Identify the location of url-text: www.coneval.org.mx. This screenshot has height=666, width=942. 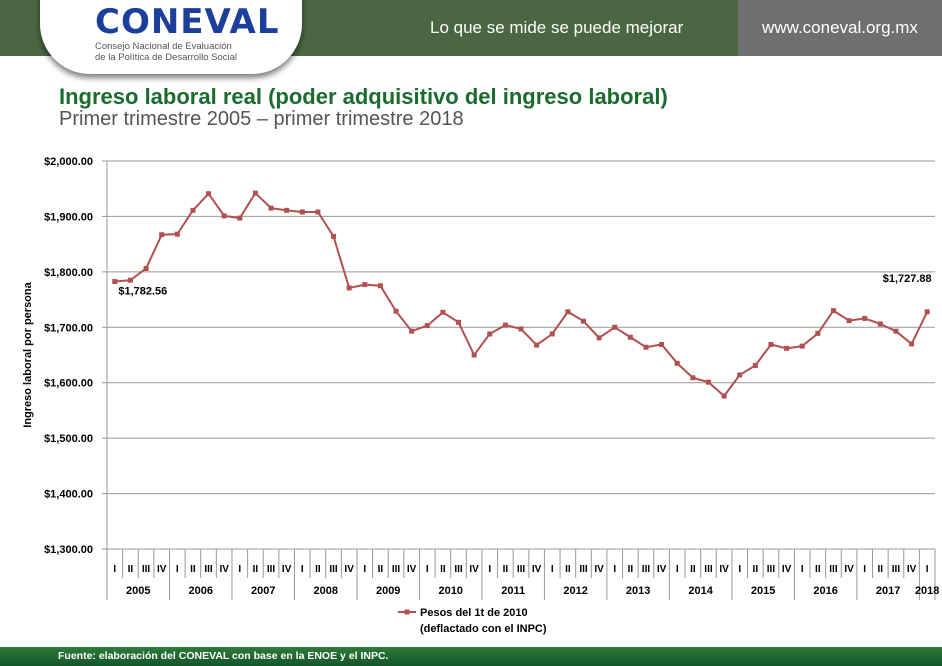
(840, 27).